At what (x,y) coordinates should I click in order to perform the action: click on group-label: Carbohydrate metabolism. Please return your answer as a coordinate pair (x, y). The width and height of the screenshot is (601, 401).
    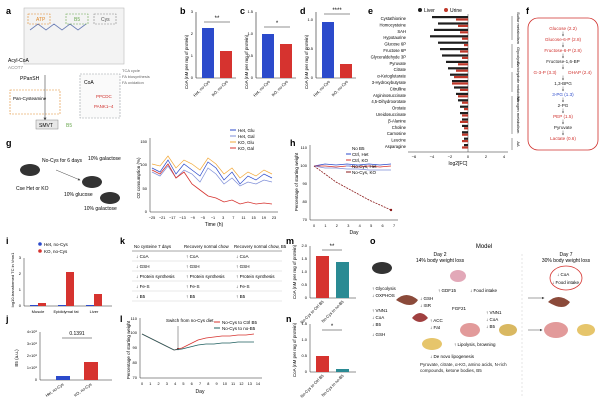
    Looking at the image, I should click on (518, 82).